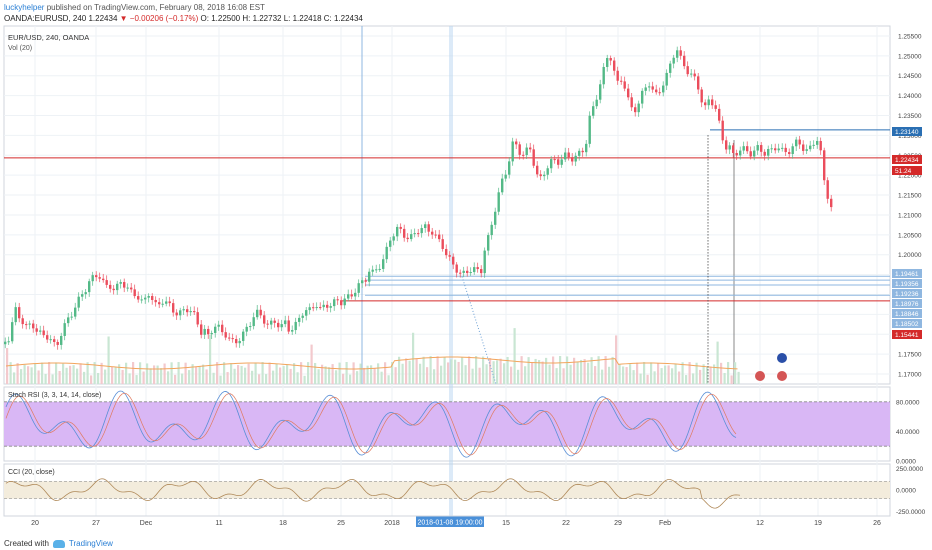 The width and height of the screenshot is (932, 550). What do you see at coordinates (903, 171) in the screenshot?
I see `price-label-text: 51.24` at bounding box center [903, 171].